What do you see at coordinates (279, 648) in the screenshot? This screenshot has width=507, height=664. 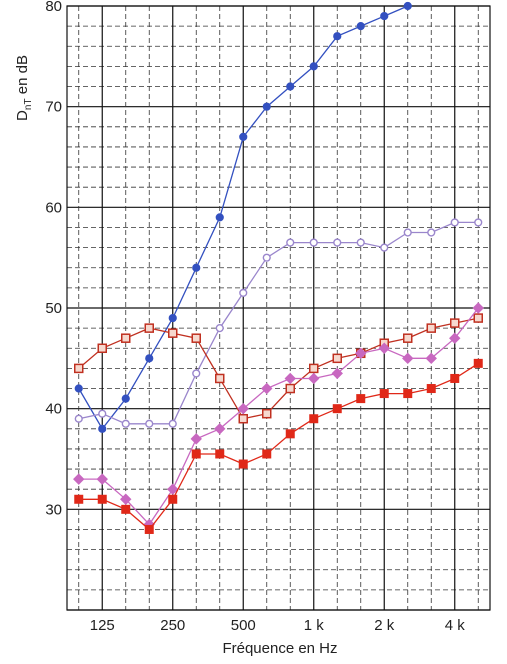 I see `x-axis-label: Fréquence en Hz` at bounding box center [279, 648].